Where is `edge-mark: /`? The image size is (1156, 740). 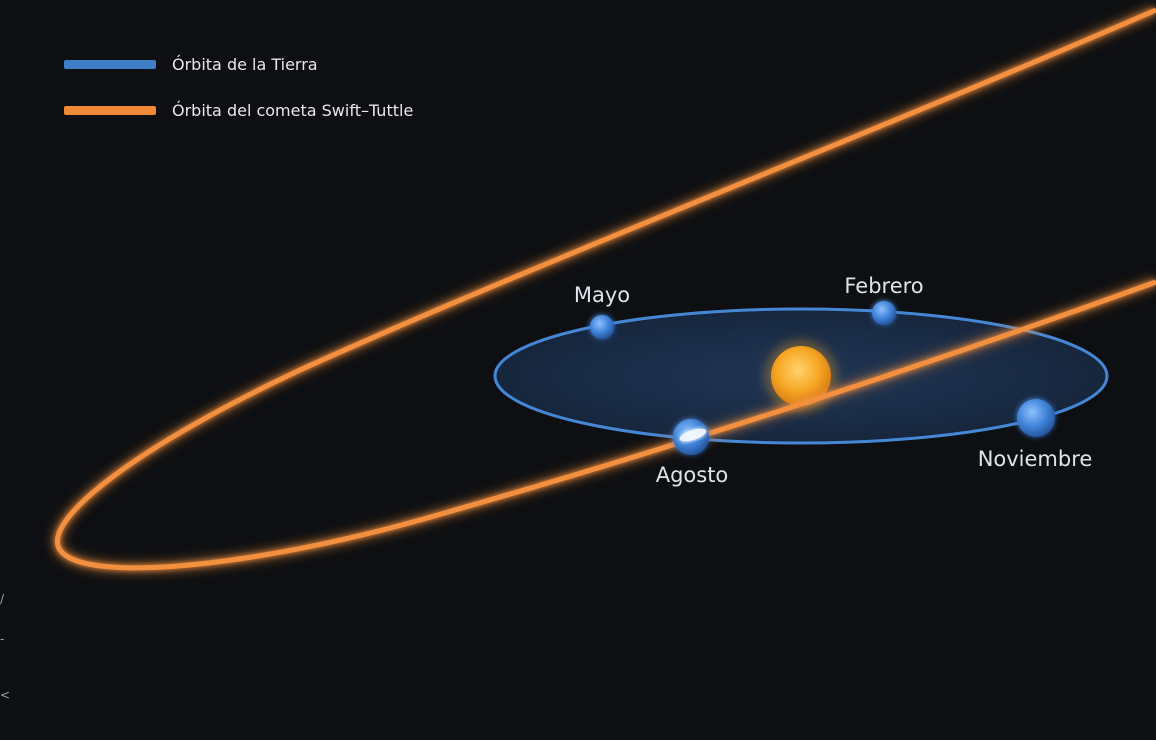 edge-mark: / is located at coordinates (2, 599).